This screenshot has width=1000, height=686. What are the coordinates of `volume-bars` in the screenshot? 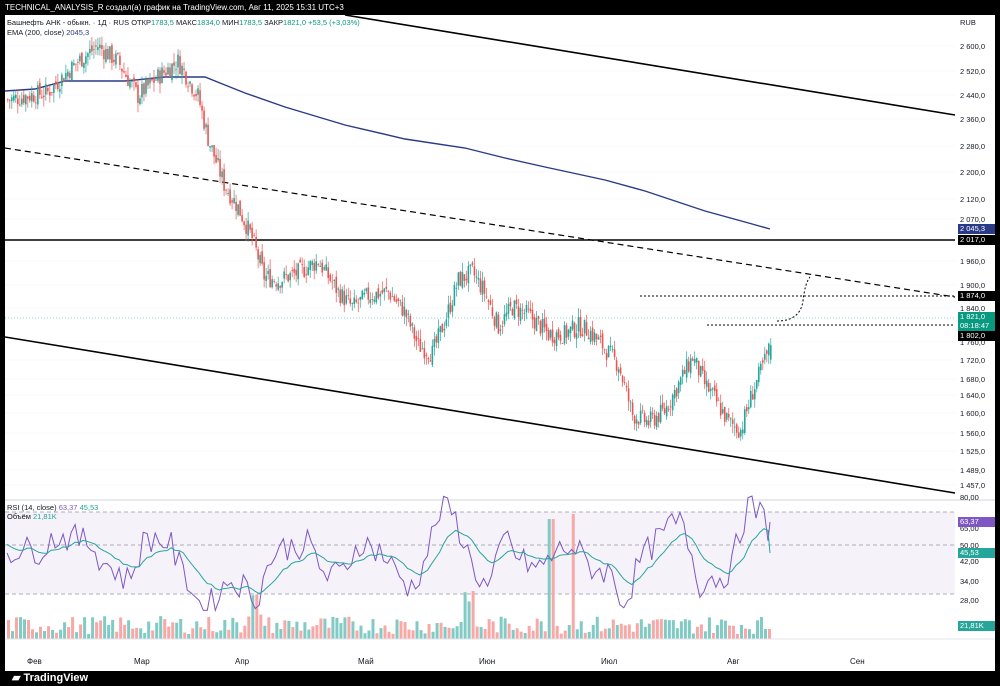 It's located at (389, 576).